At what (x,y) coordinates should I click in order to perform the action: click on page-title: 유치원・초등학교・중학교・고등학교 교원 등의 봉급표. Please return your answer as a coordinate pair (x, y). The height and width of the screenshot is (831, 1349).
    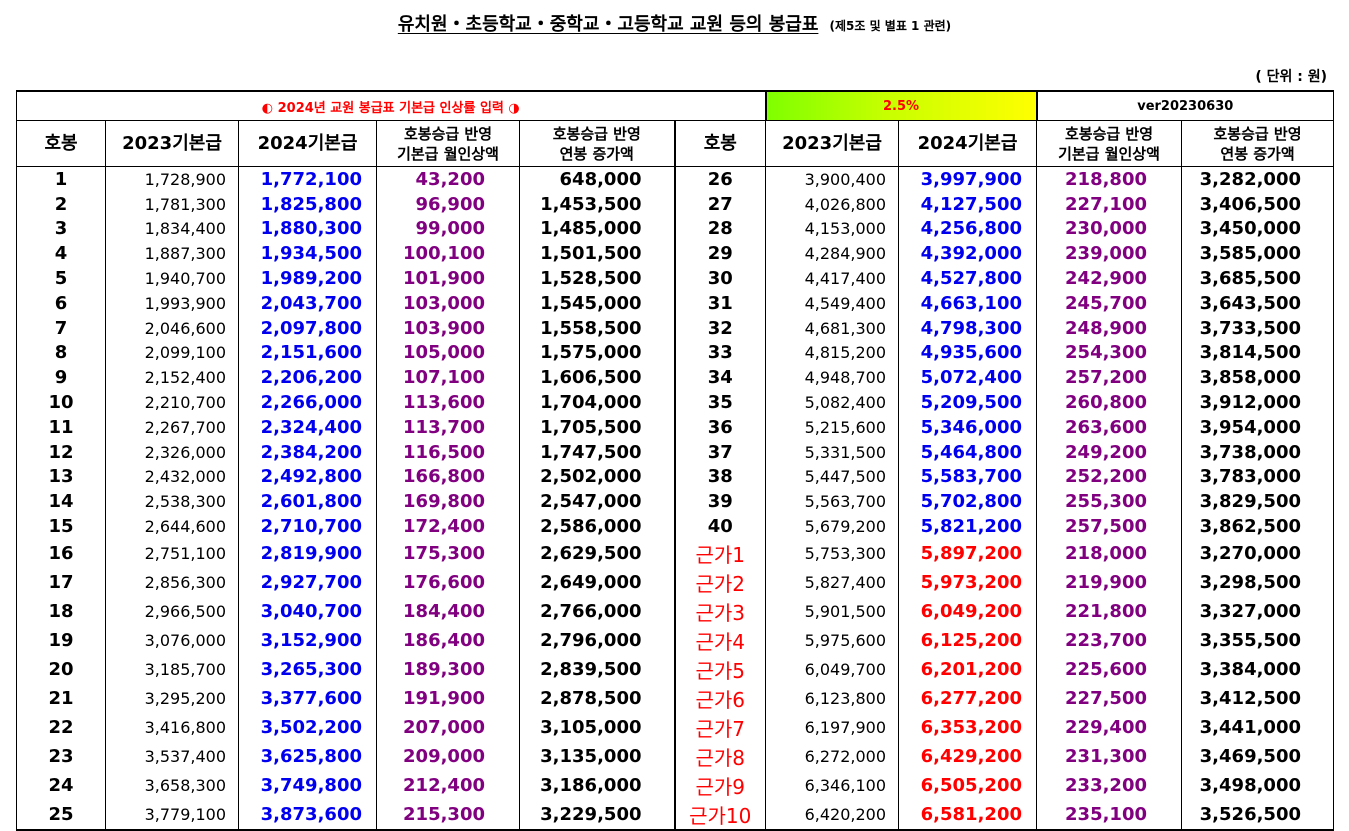
    Looking at the image, I should click on (608, 24).